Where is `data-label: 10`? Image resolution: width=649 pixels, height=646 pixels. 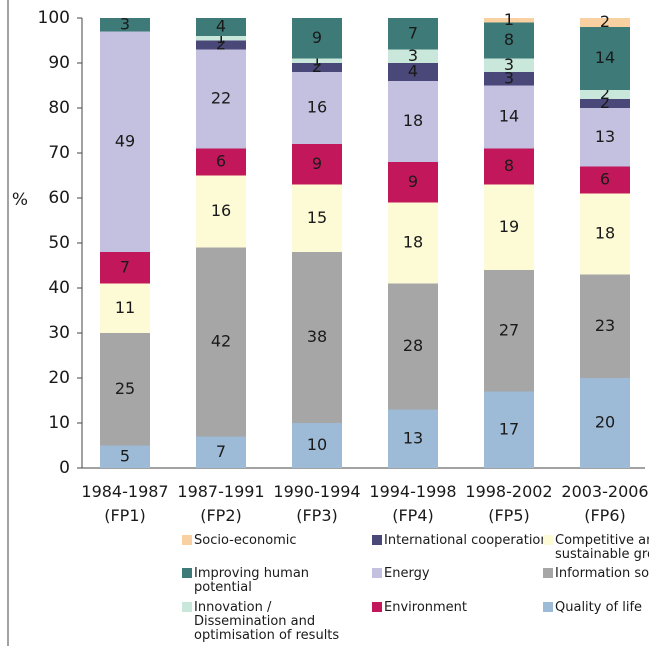 data-label: 10 is located at coordinates (317, 444).